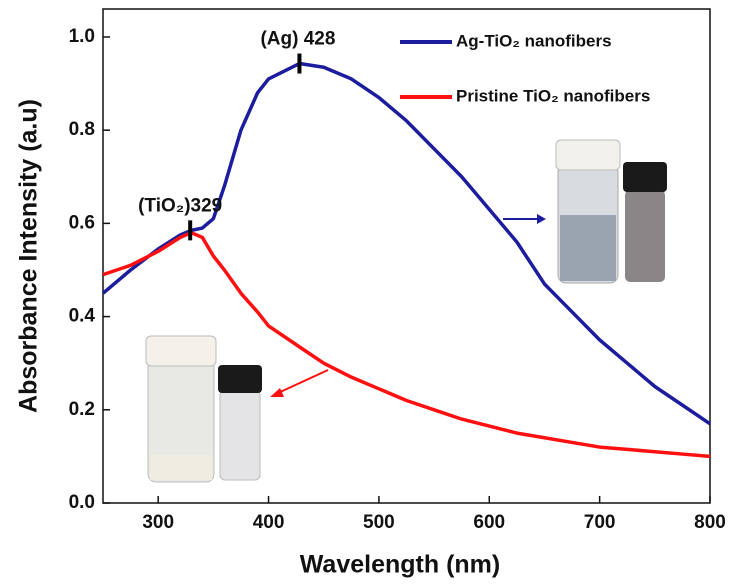 Image resolution: width=733 pixels, height=584 pixels. I want to click on x-tick-label: 800, so click(710, 522).